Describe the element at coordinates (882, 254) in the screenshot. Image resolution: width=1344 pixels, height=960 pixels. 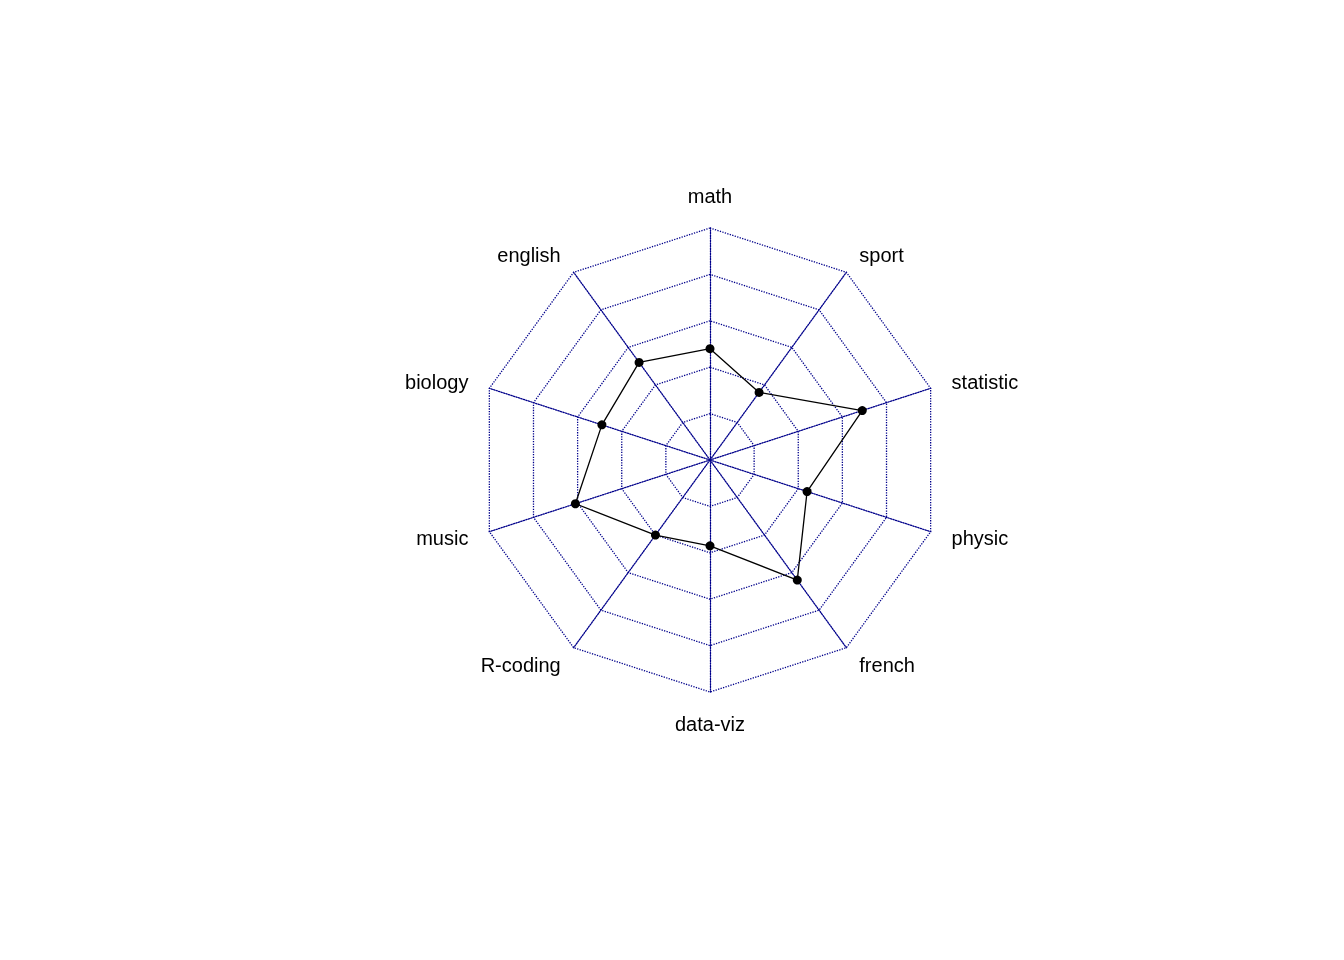
I see `spoke-label: sport` at that location.